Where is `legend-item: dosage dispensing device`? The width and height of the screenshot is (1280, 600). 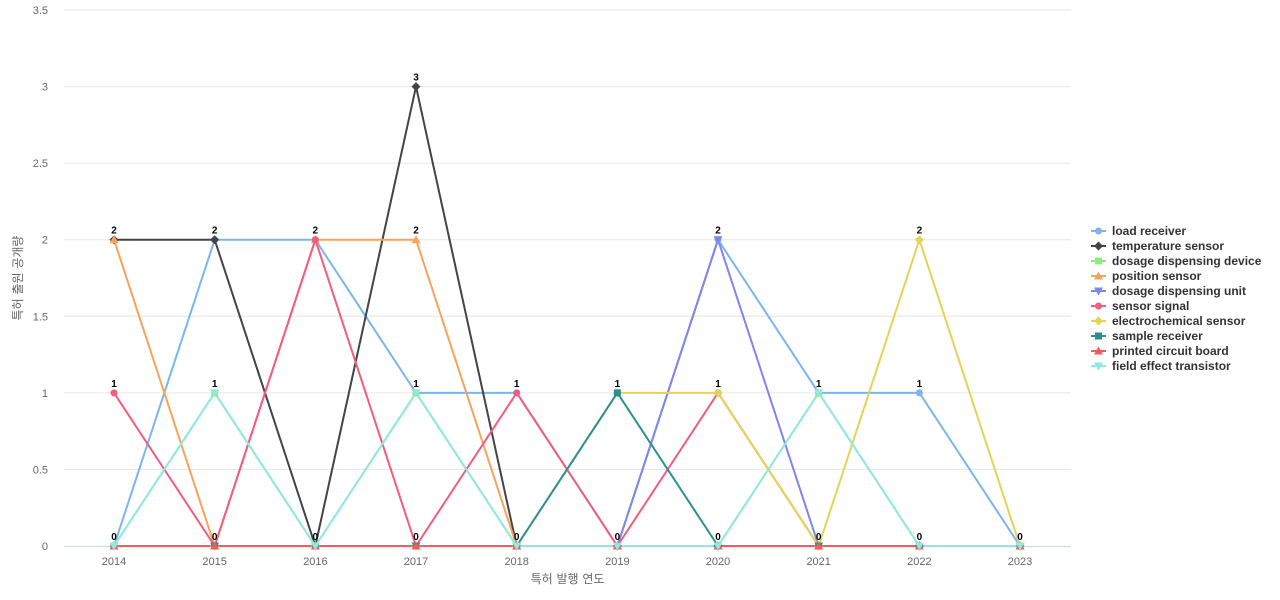
legend-item: dosage dispensing device is located at coordinates (1187, 261).